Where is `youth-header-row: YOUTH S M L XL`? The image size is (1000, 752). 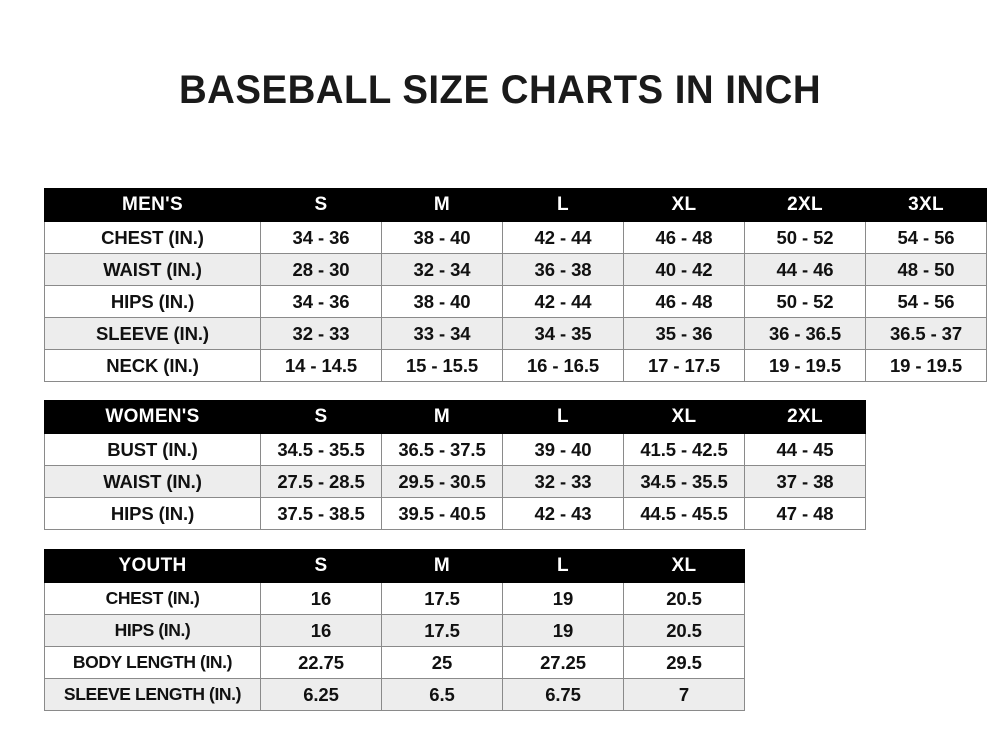
youth-header-row: YOUTH S M L XL is located at coordinates (394, 566).